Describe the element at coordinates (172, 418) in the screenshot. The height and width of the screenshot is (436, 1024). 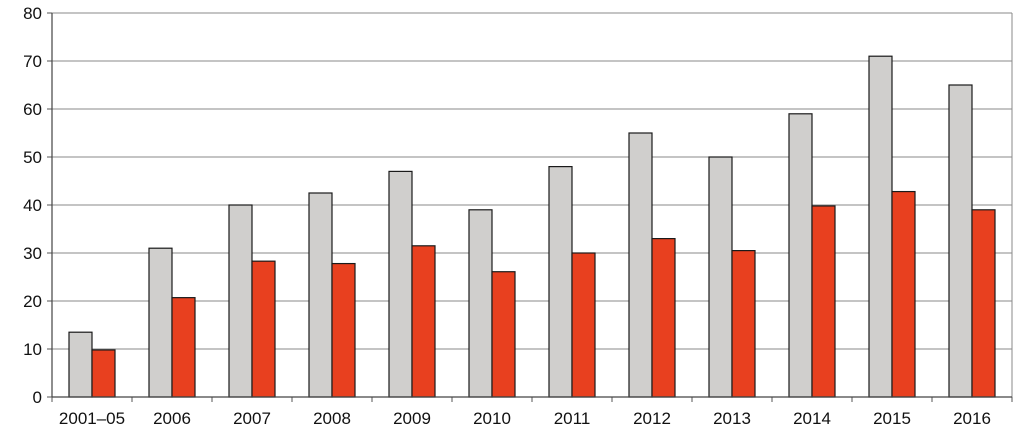
I see `x-tick-label: 2006` at that location.